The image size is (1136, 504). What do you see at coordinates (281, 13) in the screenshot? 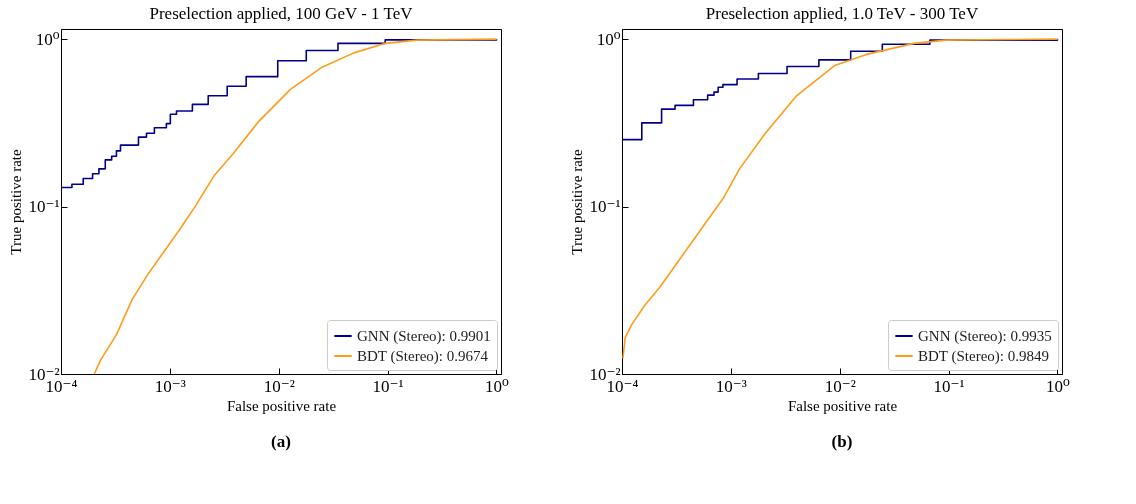
I see `chart-title: Preselection applied, 100 GeV - 1 TeV` at bounding box center [281, 13].